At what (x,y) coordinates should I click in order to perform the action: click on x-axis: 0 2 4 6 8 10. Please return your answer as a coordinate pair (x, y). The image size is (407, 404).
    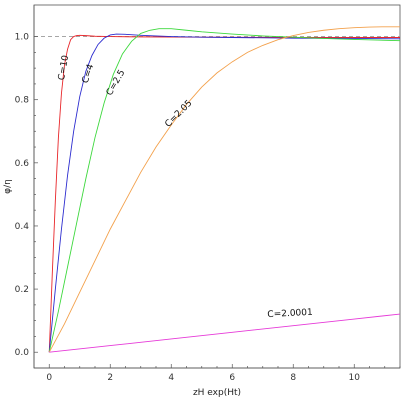
    Looking at the image, I should click on (217, 373).